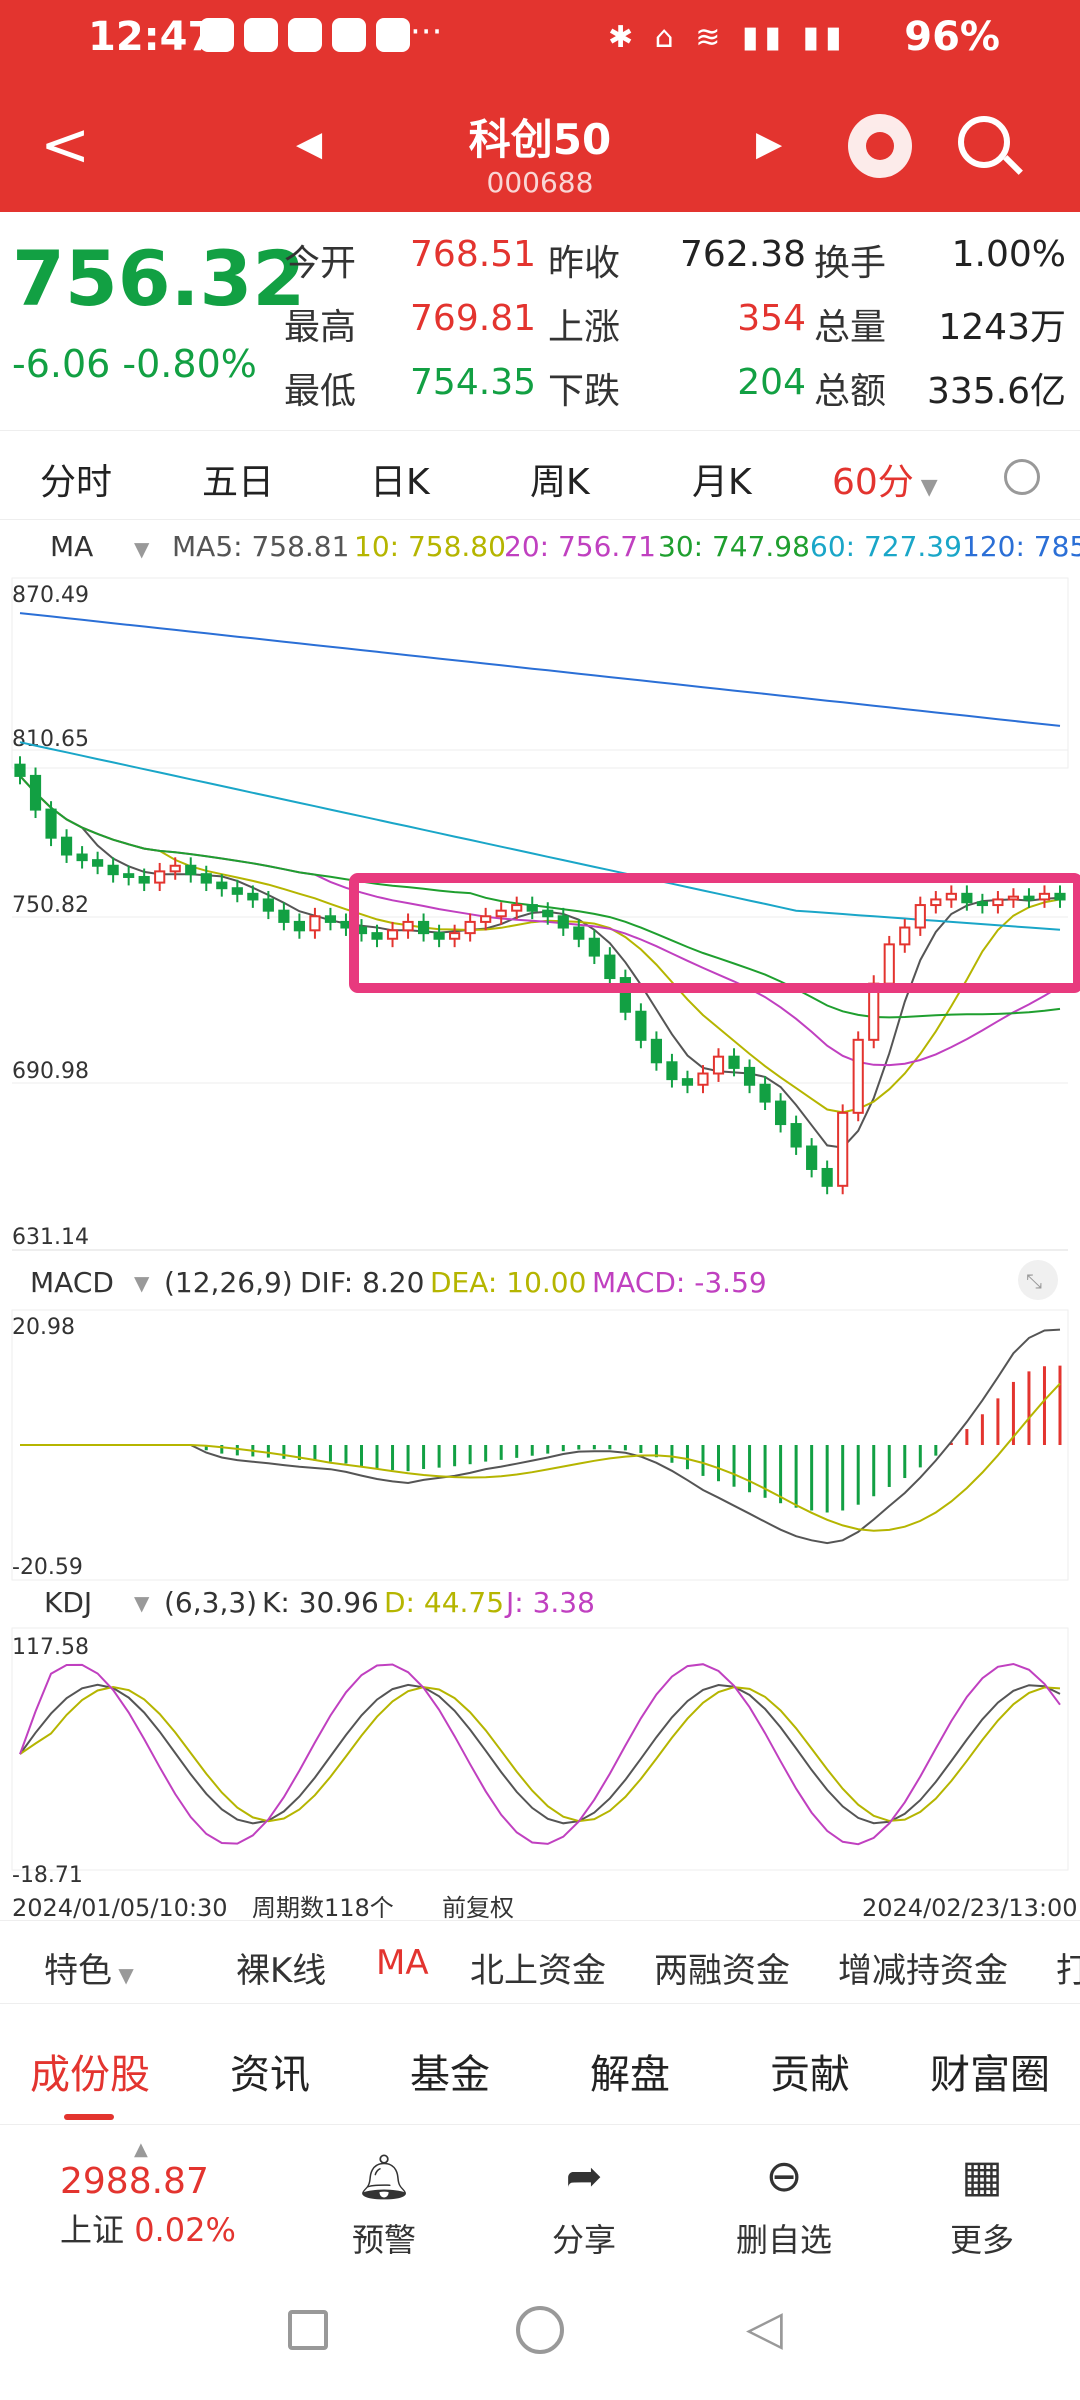  Describe the element at coordinates (996, 391) in the screenshot. I see `stat-value: 335.6亿` at that location.